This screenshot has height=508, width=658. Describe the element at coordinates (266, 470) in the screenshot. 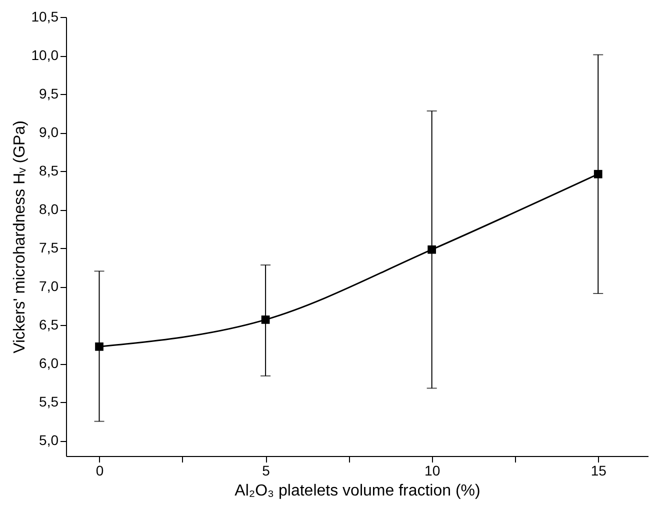

I see `x-tick-label: 5` at that location.